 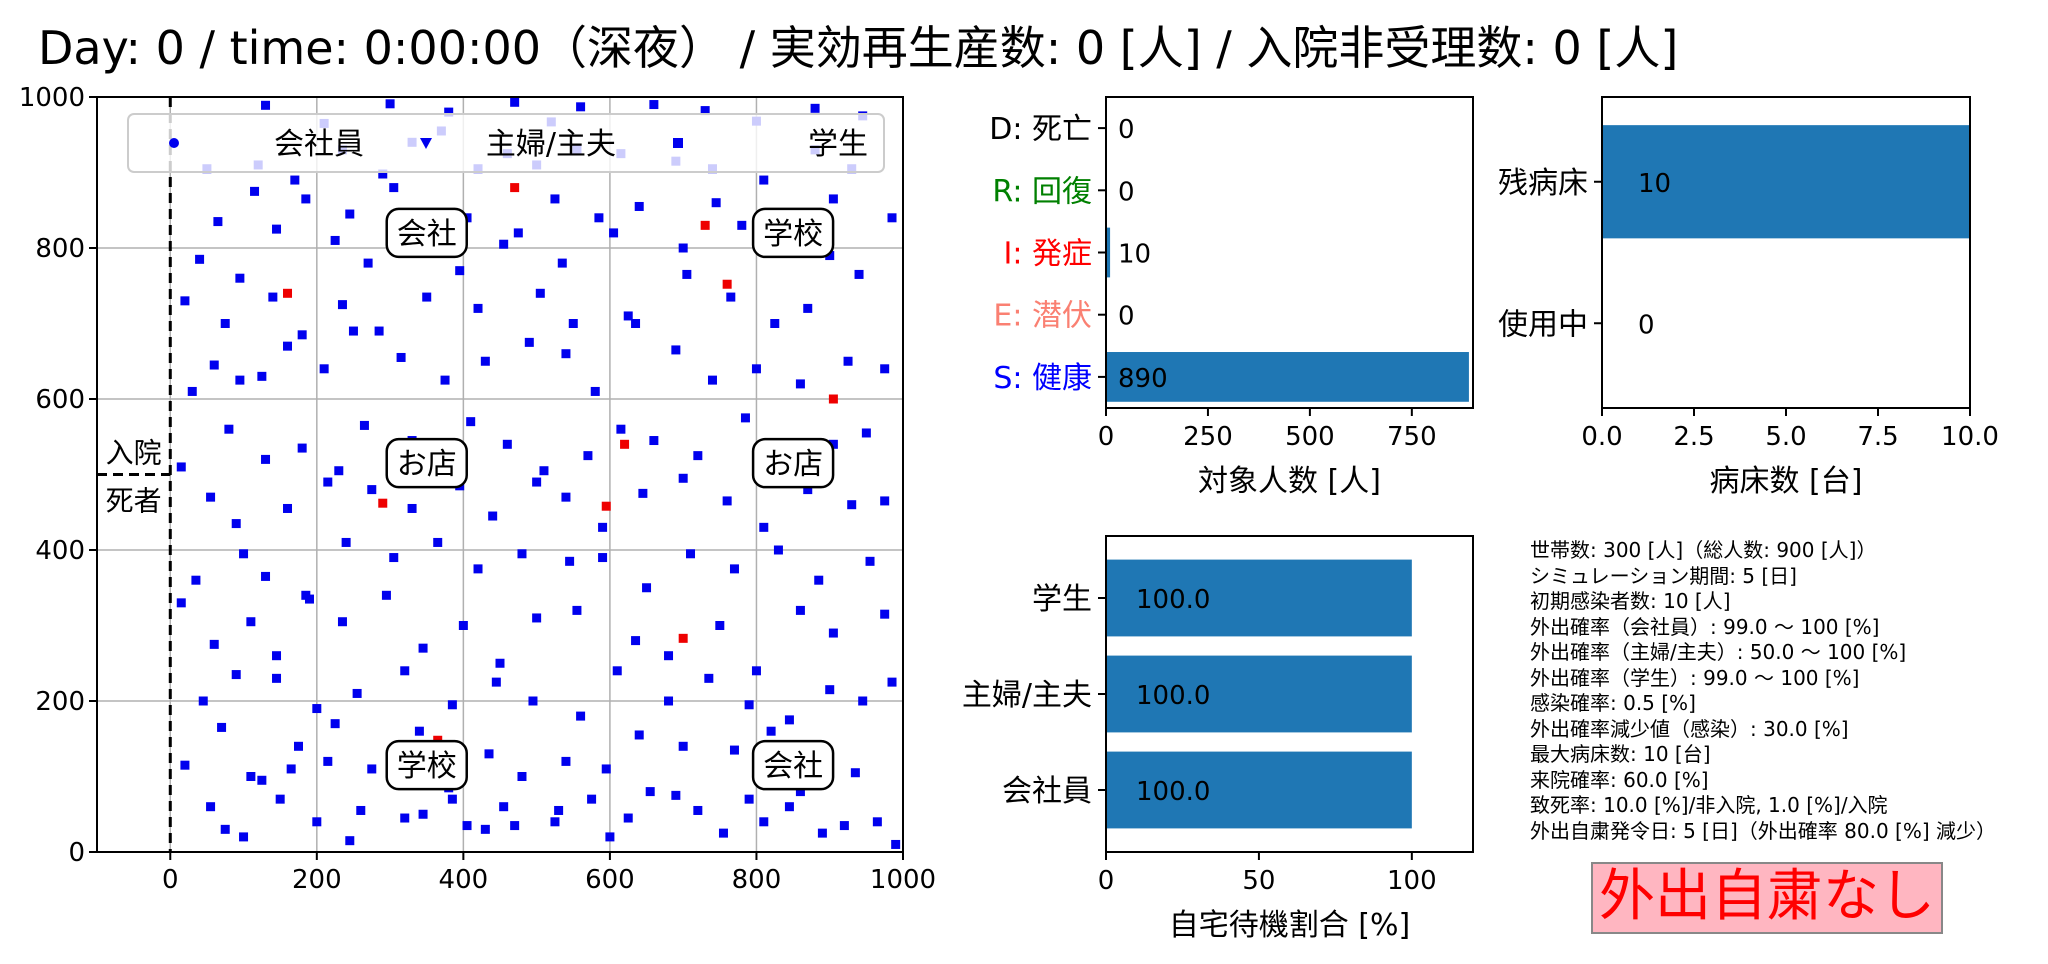 What do you see at coordinates (610, 880) in the screenshot?
I see `x-tick-label: 600` at bounding box center [610, 880].